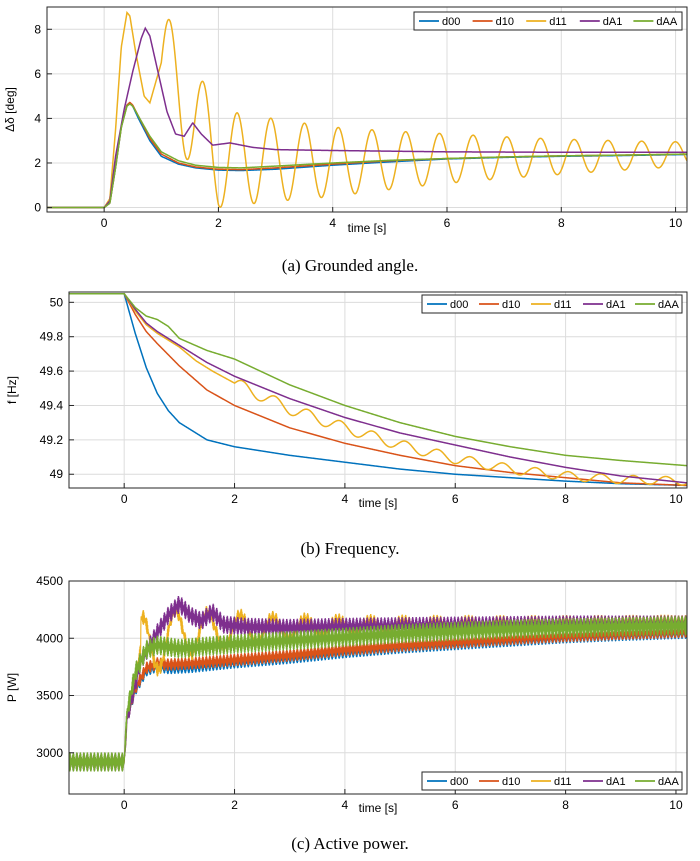  I want to click on y-axis-label: P [W], so click(12, 687).